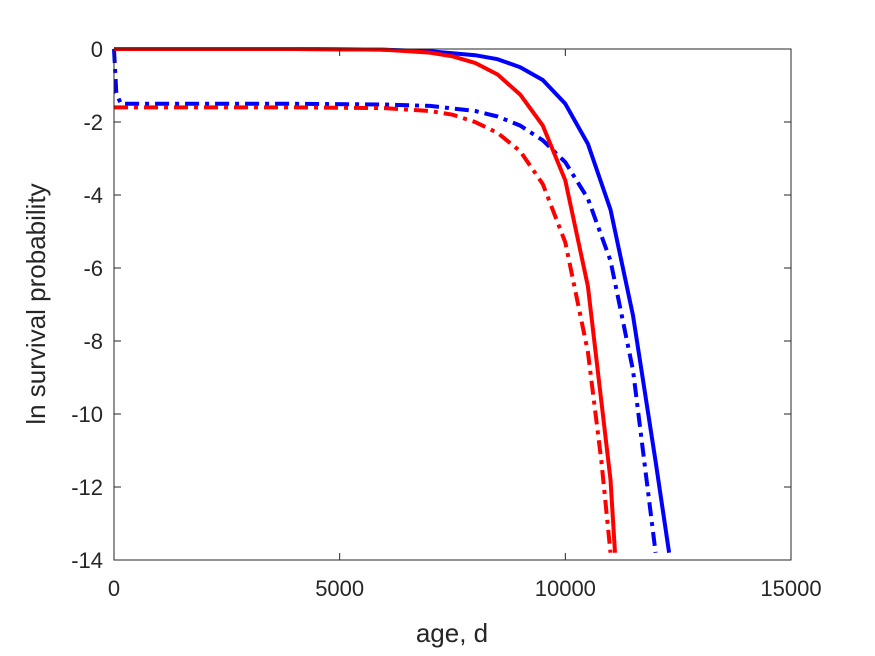 This screenshot has width=875, height=656. Describe the element at coordinates (87, 560) in the screenshot. I see `y-tick-label: -14` at that location.